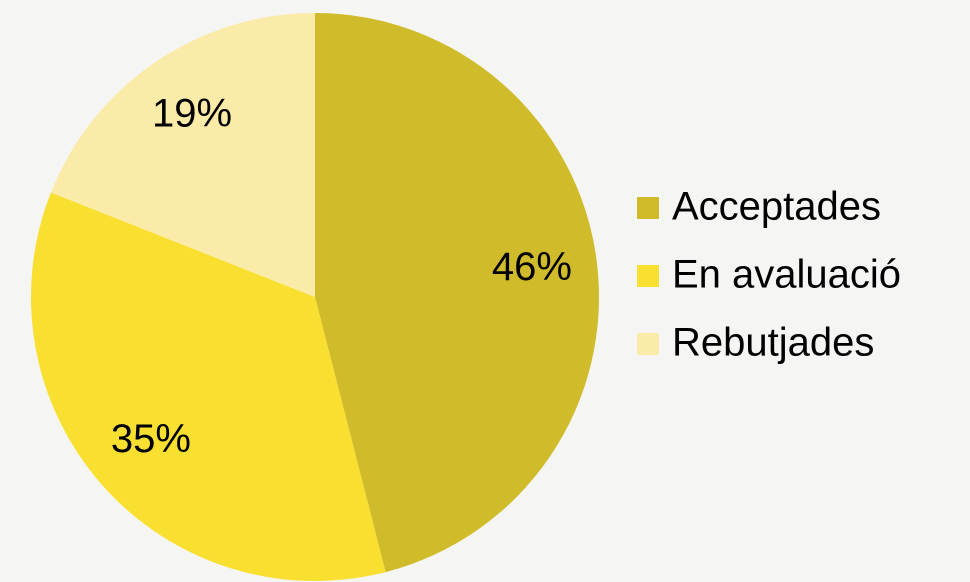 This screenshot has width=970, height=582. I want to click on slice-label: 19%, so click(192, 114).